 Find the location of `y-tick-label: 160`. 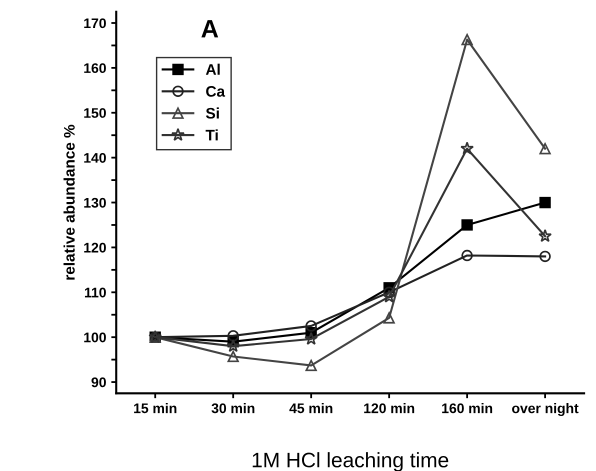

y-tick-label: 160 is located at coordinates (95, 68).